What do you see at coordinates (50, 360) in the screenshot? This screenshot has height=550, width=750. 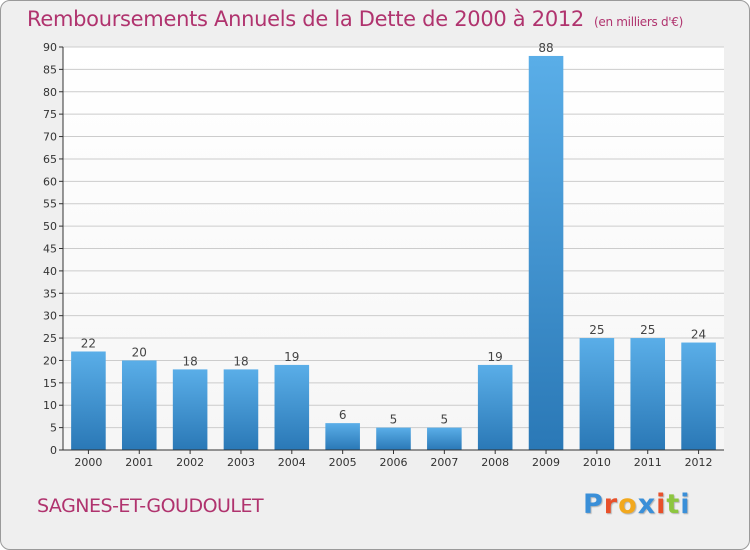 I see `y-tick-label: 20` at bounding box center [50, 360].